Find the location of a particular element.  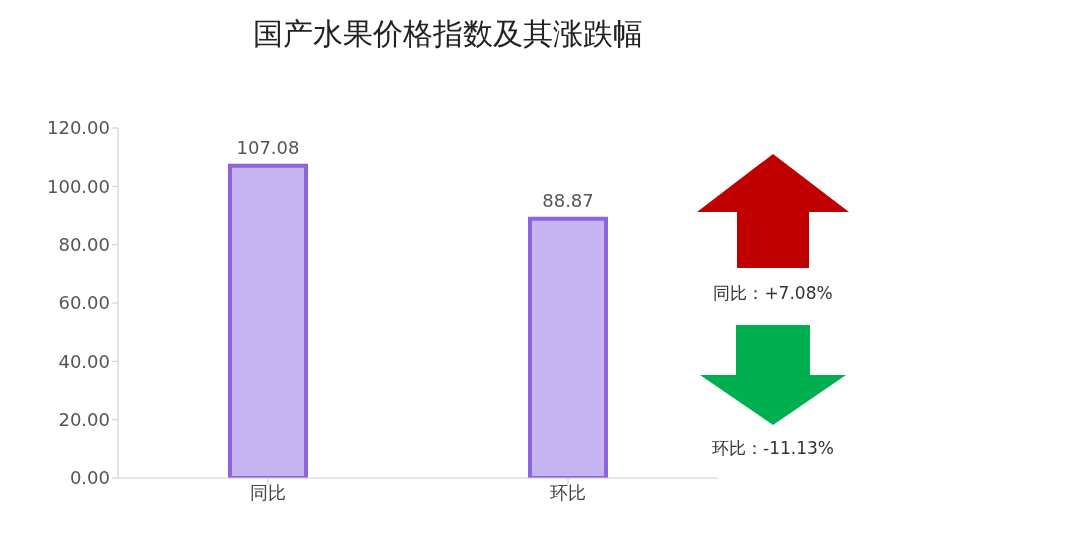

y-tick-label: 60.00 is located at coordinates (84, 303).